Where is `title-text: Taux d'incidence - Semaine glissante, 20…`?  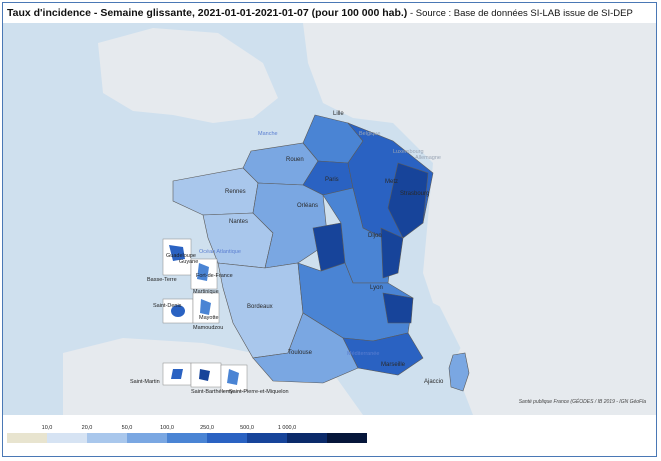 title-text: Taux d'incidence - Semaine glissante, 20… is located at coordinates (207, 13).